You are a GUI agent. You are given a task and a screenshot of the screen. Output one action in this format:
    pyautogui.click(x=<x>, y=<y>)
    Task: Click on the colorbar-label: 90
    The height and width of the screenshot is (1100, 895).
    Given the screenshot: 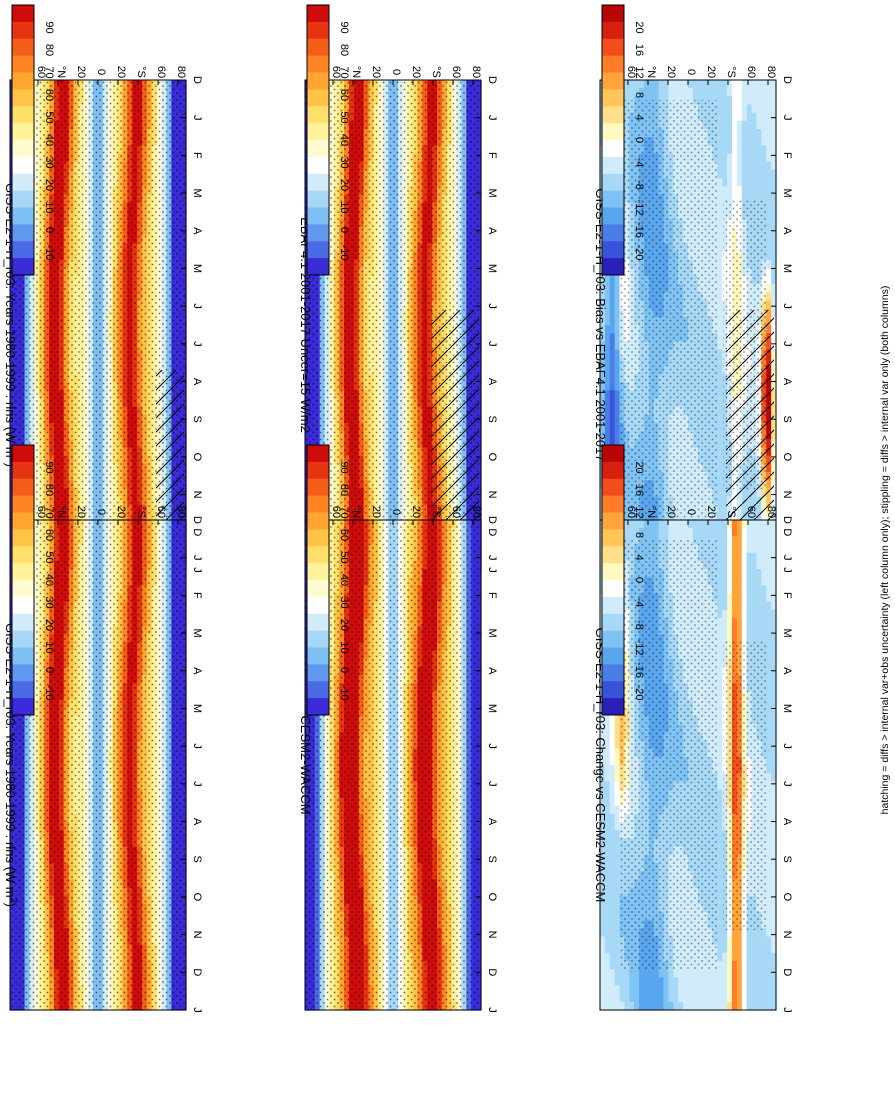 What is the action you would take?
    pyautogui.click(x=49, y=467)
    